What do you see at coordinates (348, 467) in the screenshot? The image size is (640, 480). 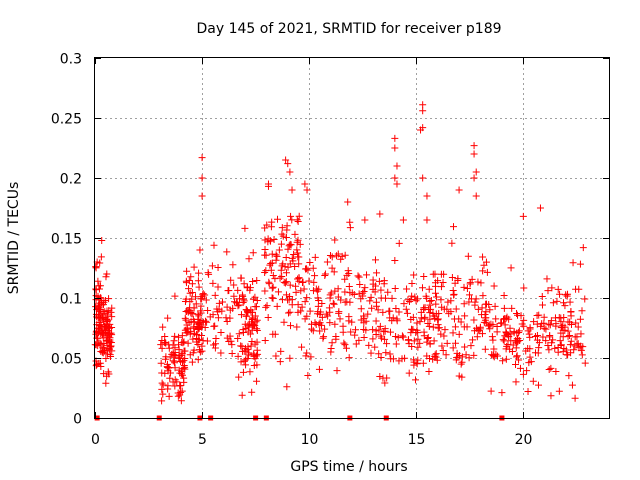 I see `x-axis-title: GPS time / hours` at bounding box center [348, 467].